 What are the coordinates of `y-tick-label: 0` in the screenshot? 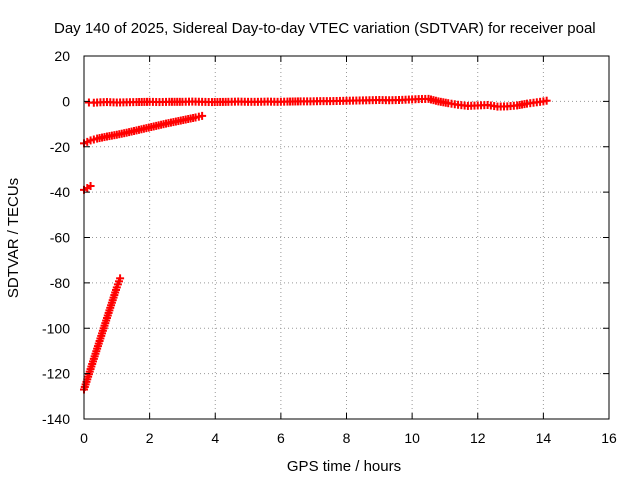 It's located at (66, 101).